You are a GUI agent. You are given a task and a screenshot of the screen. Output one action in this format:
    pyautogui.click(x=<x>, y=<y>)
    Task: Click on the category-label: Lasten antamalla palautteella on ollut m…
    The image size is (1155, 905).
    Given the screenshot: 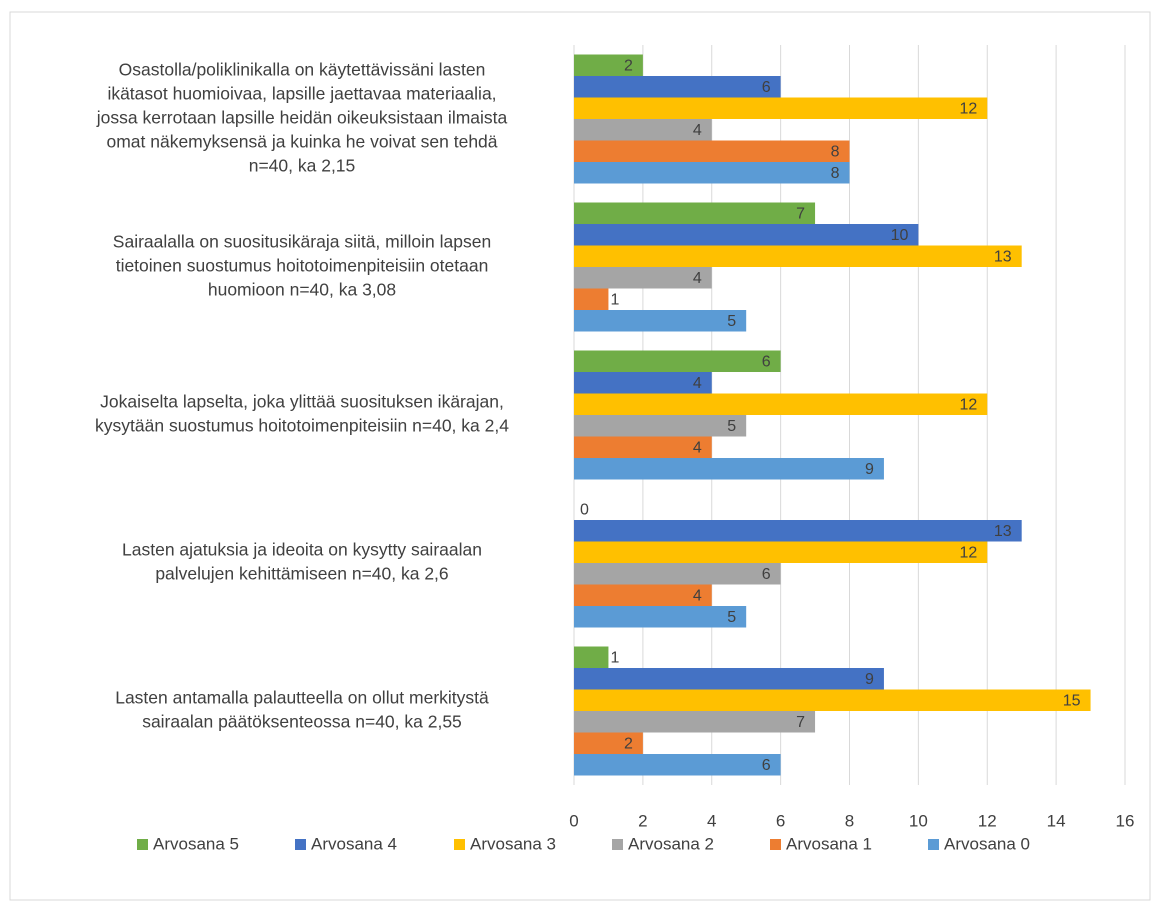 What is the action you would take?
    pyautogui.click(x=302, y=698)
    